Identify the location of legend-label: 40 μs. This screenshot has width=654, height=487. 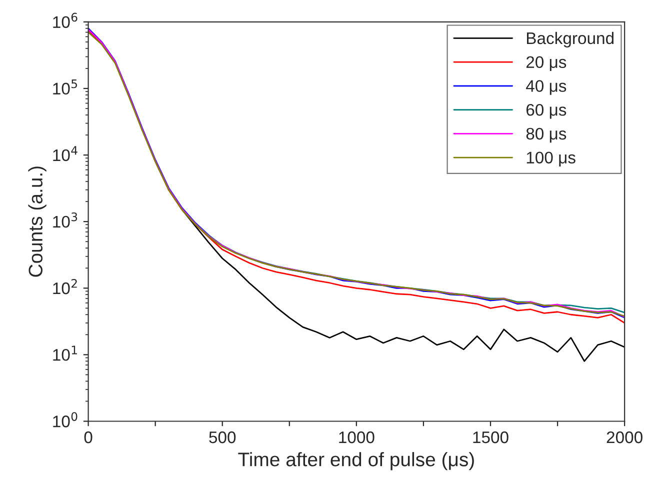
(546, 87).